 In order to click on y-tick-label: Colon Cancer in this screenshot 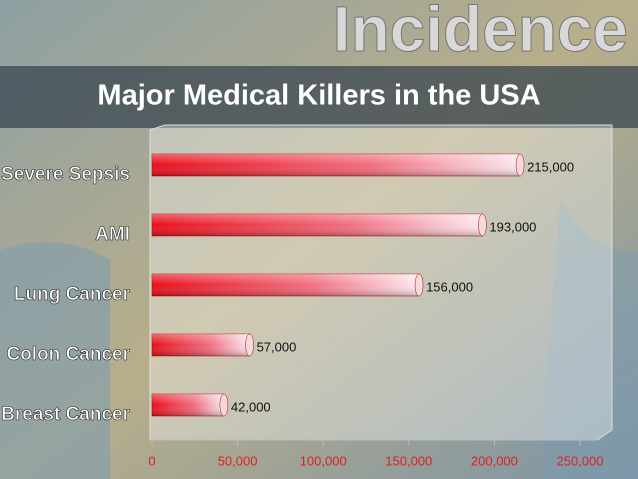, I will do `click(68, 354)`.